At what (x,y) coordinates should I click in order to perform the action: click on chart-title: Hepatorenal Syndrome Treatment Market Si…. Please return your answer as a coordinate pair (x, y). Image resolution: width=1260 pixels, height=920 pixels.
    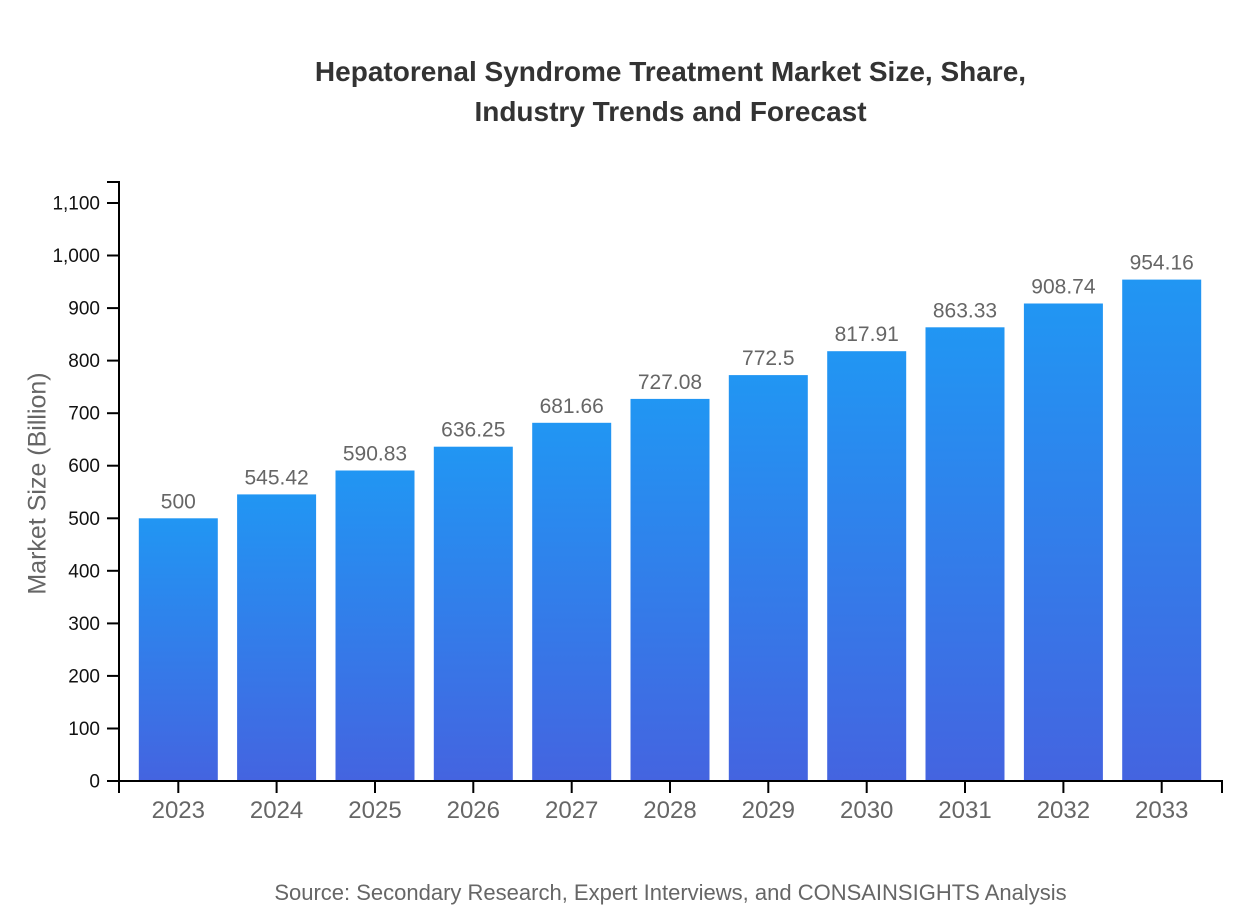
    Looking at the image, I should click on (670, 92).